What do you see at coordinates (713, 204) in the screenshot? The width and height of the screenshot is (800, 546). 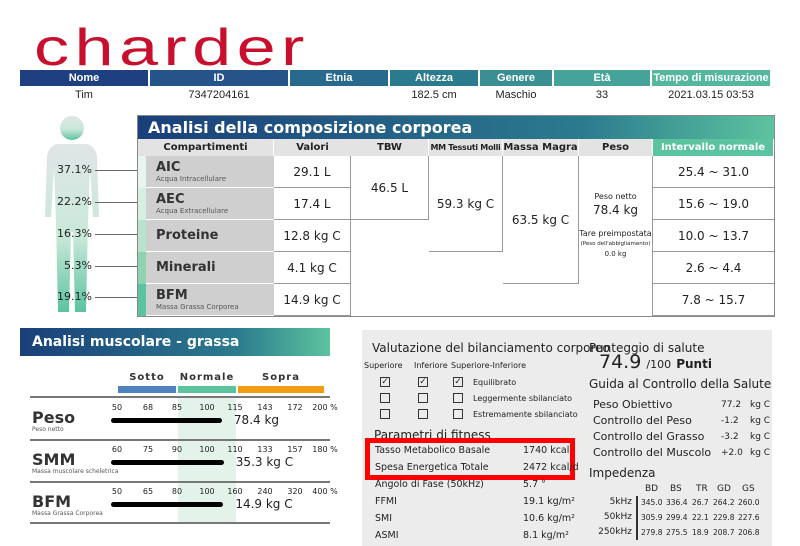 I see `normal-range: 15.6 ~ 19.0` at bounding box center [713, 204].